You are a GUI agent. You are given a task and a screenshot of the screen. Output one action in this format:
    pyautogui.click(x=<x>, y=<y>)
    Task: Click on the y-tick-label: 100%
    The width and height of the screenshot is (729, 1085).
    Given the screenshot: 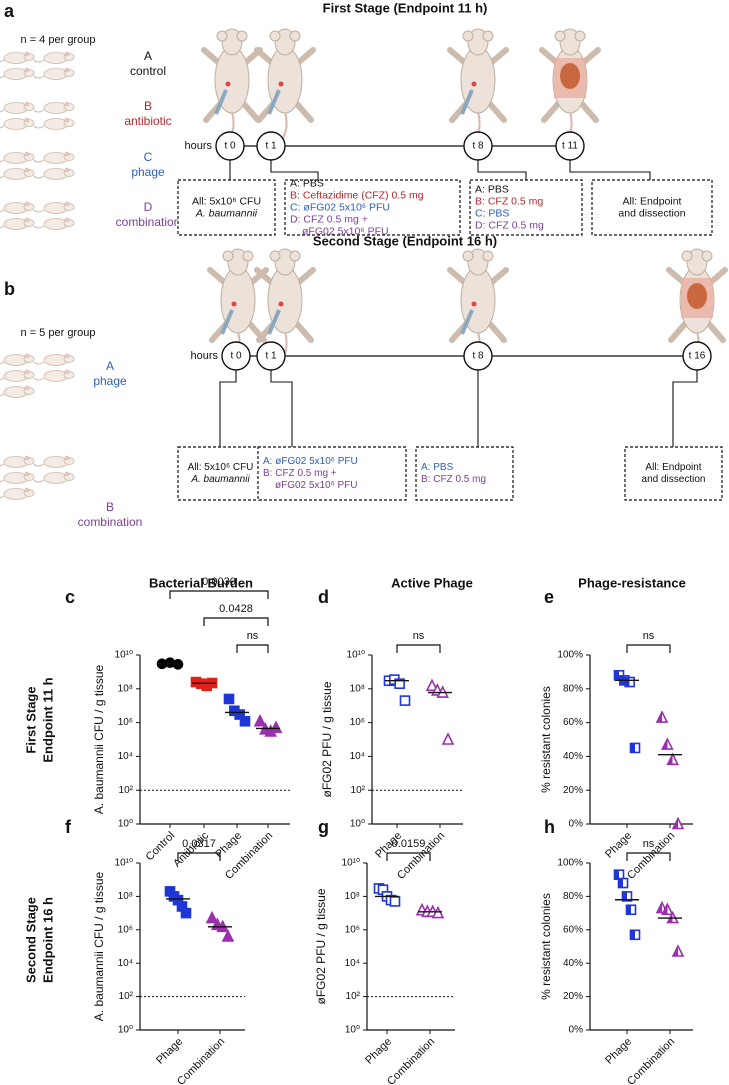 What is the action you would take?
    pyautogui.click(x=570, y=863)
    